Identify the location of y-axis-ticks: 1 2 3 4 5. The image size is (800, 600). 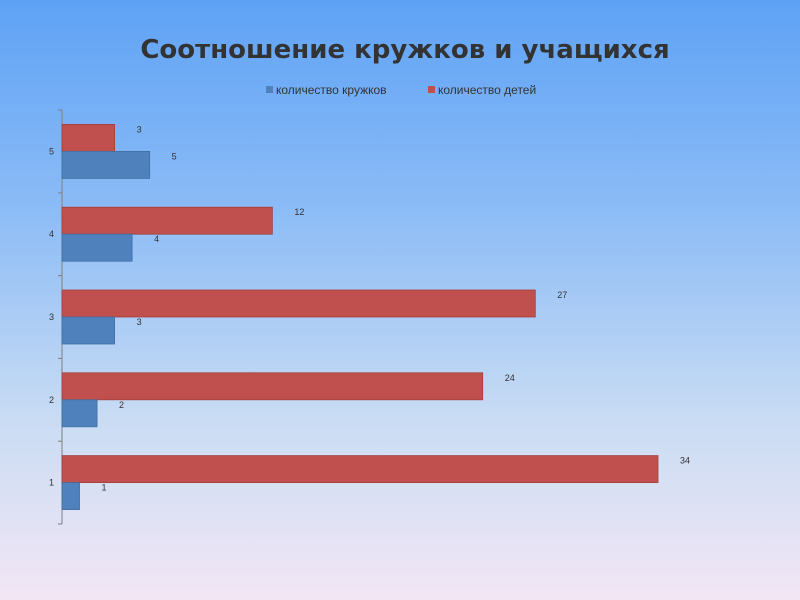
(55, 317).